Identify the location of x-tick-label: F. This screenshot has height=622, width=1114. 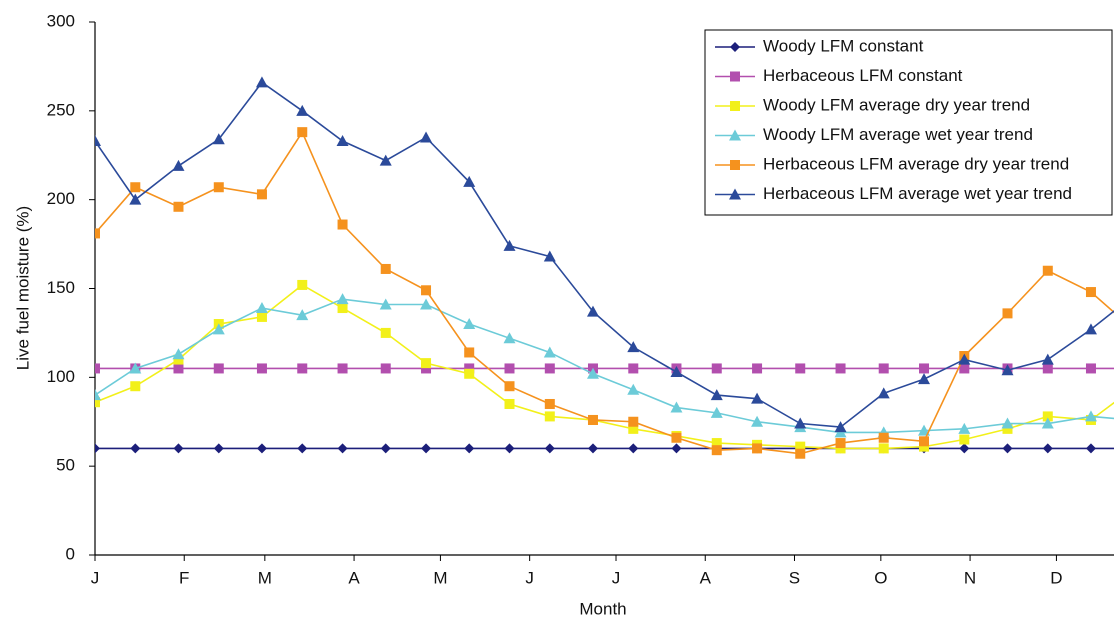
(184, 577).